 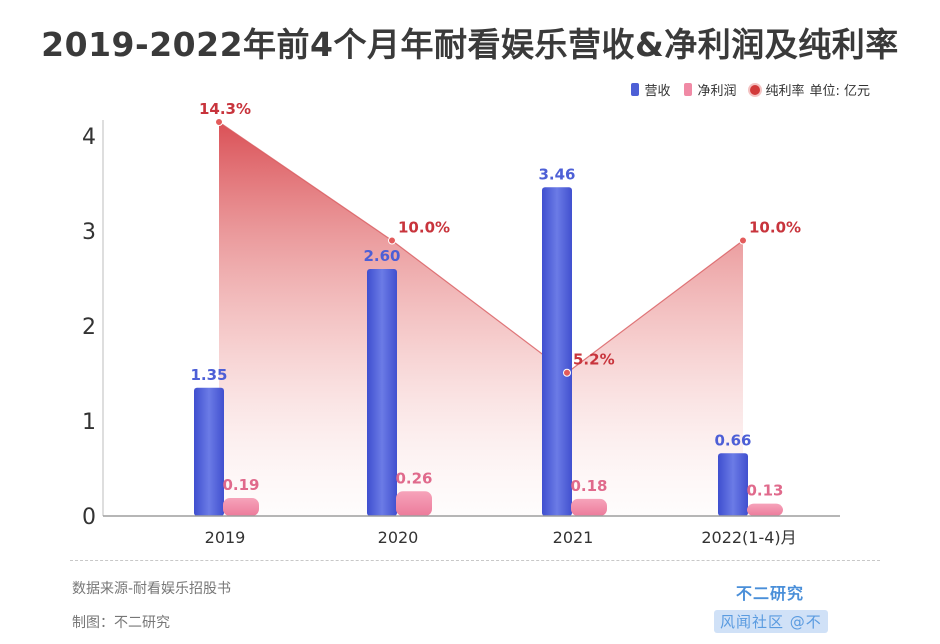 I want to click on legend-swatch-net-profit, so click(x=688, y=89).